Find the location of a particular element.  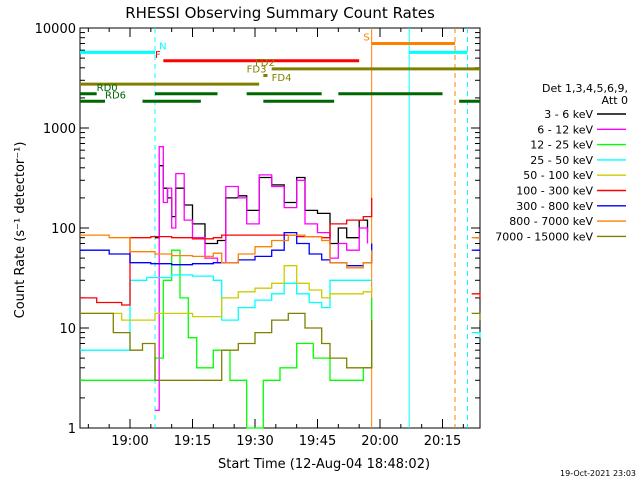

legend-label: 3 - 6 keV is located at coordinates (568, 114).